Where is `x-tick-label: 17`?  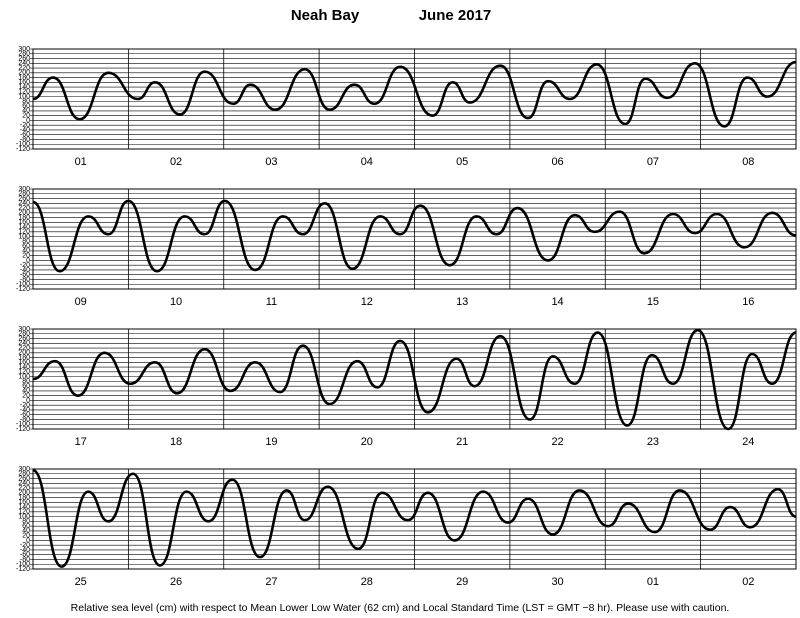
x-tick-label: 17 is located at coordinates (81, 442).